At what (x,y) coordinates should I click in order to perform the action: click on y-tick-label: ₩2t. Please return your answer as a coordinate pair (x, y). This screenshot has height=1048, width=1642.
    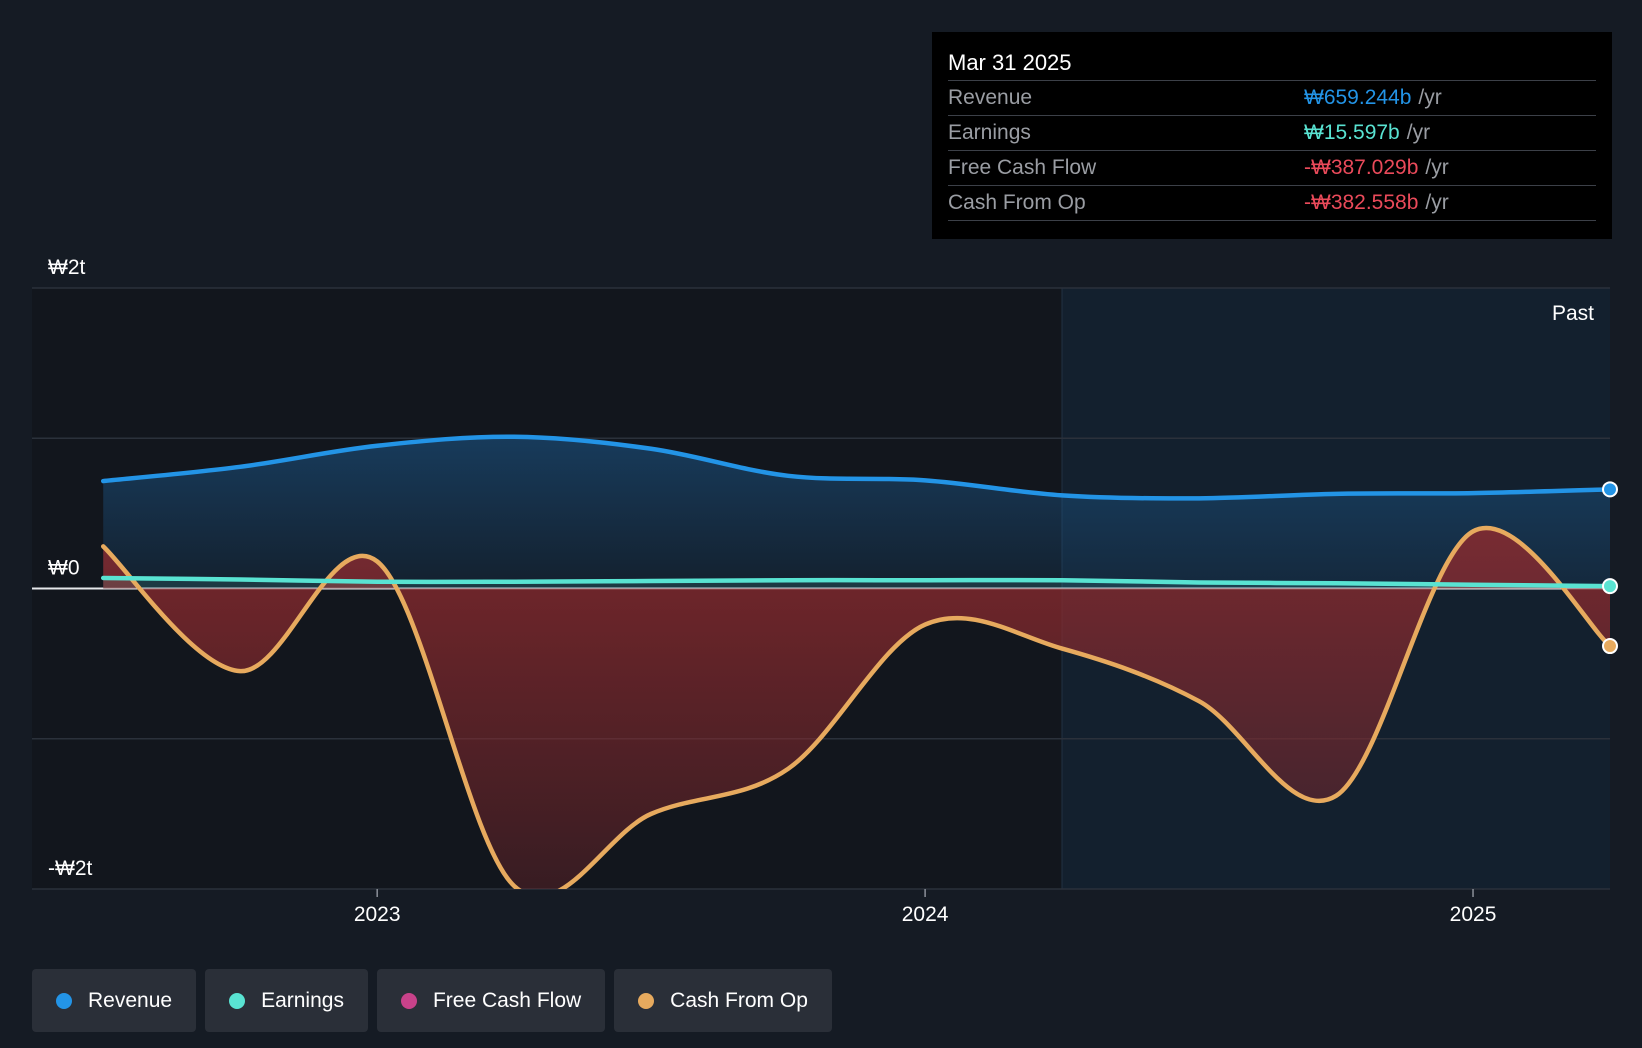
    Looking at the image, I should click on (67, 267).